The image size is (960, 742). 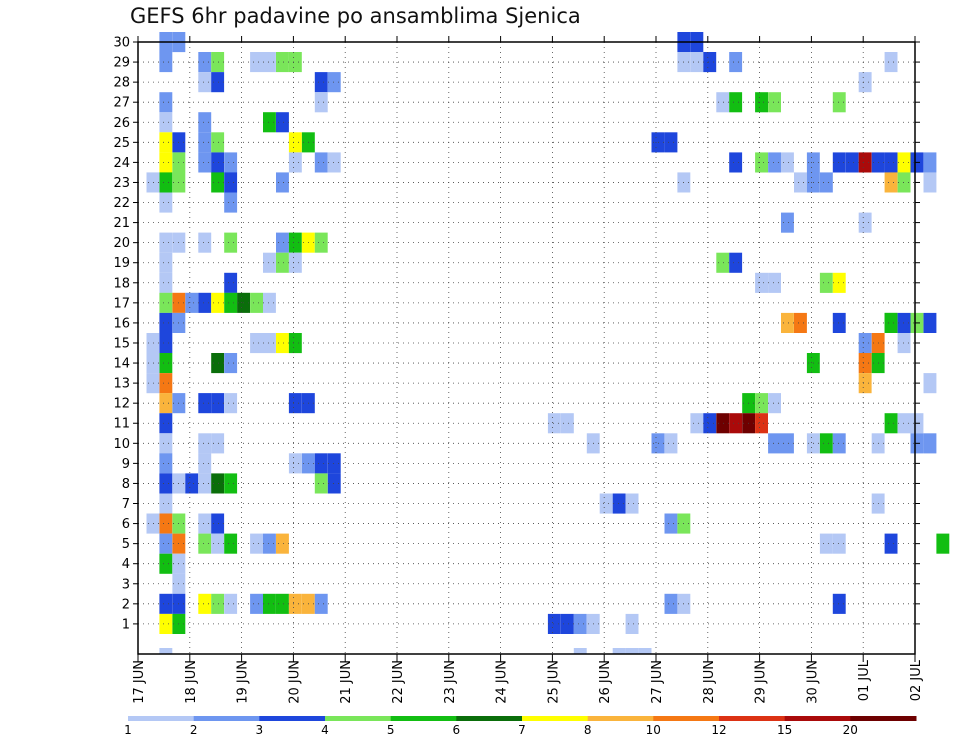 What do you see at coordinates (121, 123) in the screenshot?
I see `y-tick-label: 26` at bounding box center [121, 123].